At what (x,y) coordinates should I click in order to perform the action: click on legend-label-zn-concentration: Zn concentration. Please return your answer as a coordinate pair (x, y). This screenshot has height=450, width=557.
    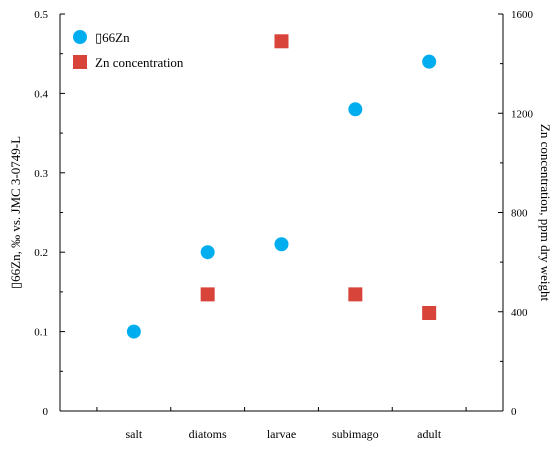
    Looking at the image, I should click on (139, 62).